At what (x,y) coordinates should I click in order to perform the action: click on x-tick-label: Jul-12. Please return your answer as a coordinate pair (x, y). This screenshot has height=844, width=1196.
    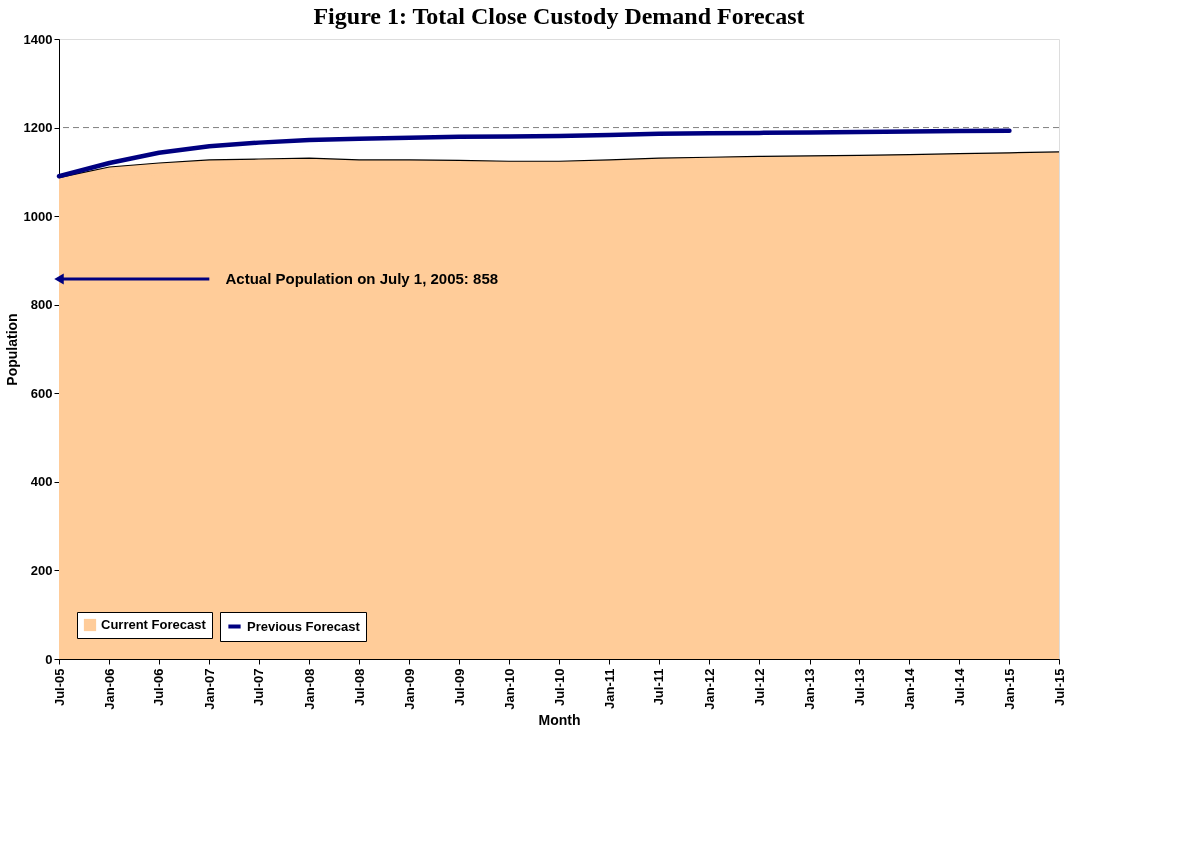
    Looking at the image, I should click on (759, 687).